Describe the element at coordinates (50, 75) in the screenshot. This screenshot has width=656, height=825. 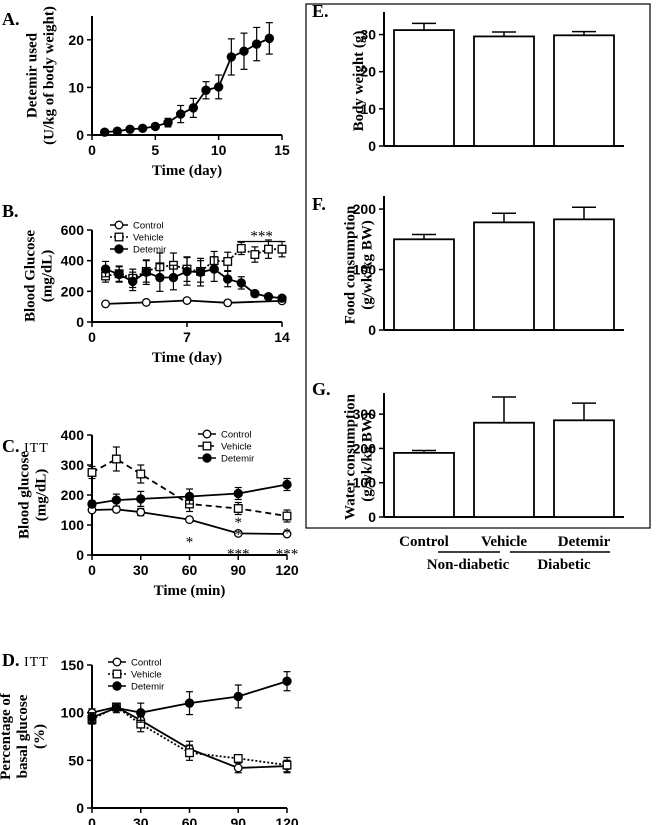
I see `y-axis-label-line: (U/kg of body weight)` at that location.